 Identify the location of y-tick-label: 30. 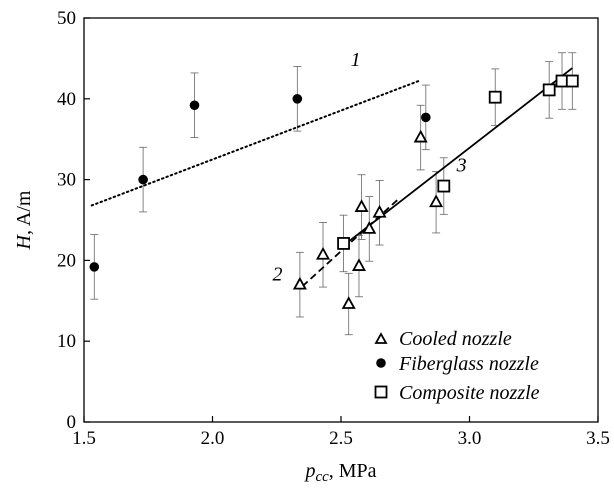
(66, 180).